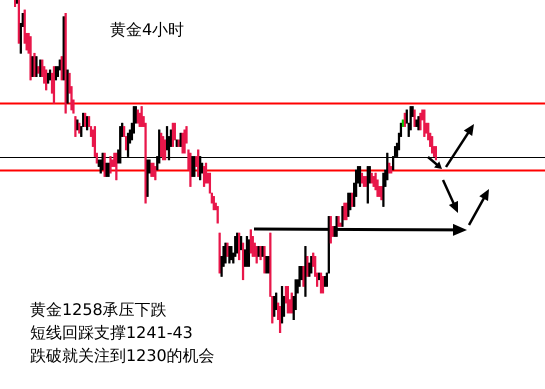 This screenshot has width=545, height=389. What do you see at coordinates (99, 310) in the screenshot?
I see `annotation: 黄金1258承压下跌` at bounding box center [99, 310].